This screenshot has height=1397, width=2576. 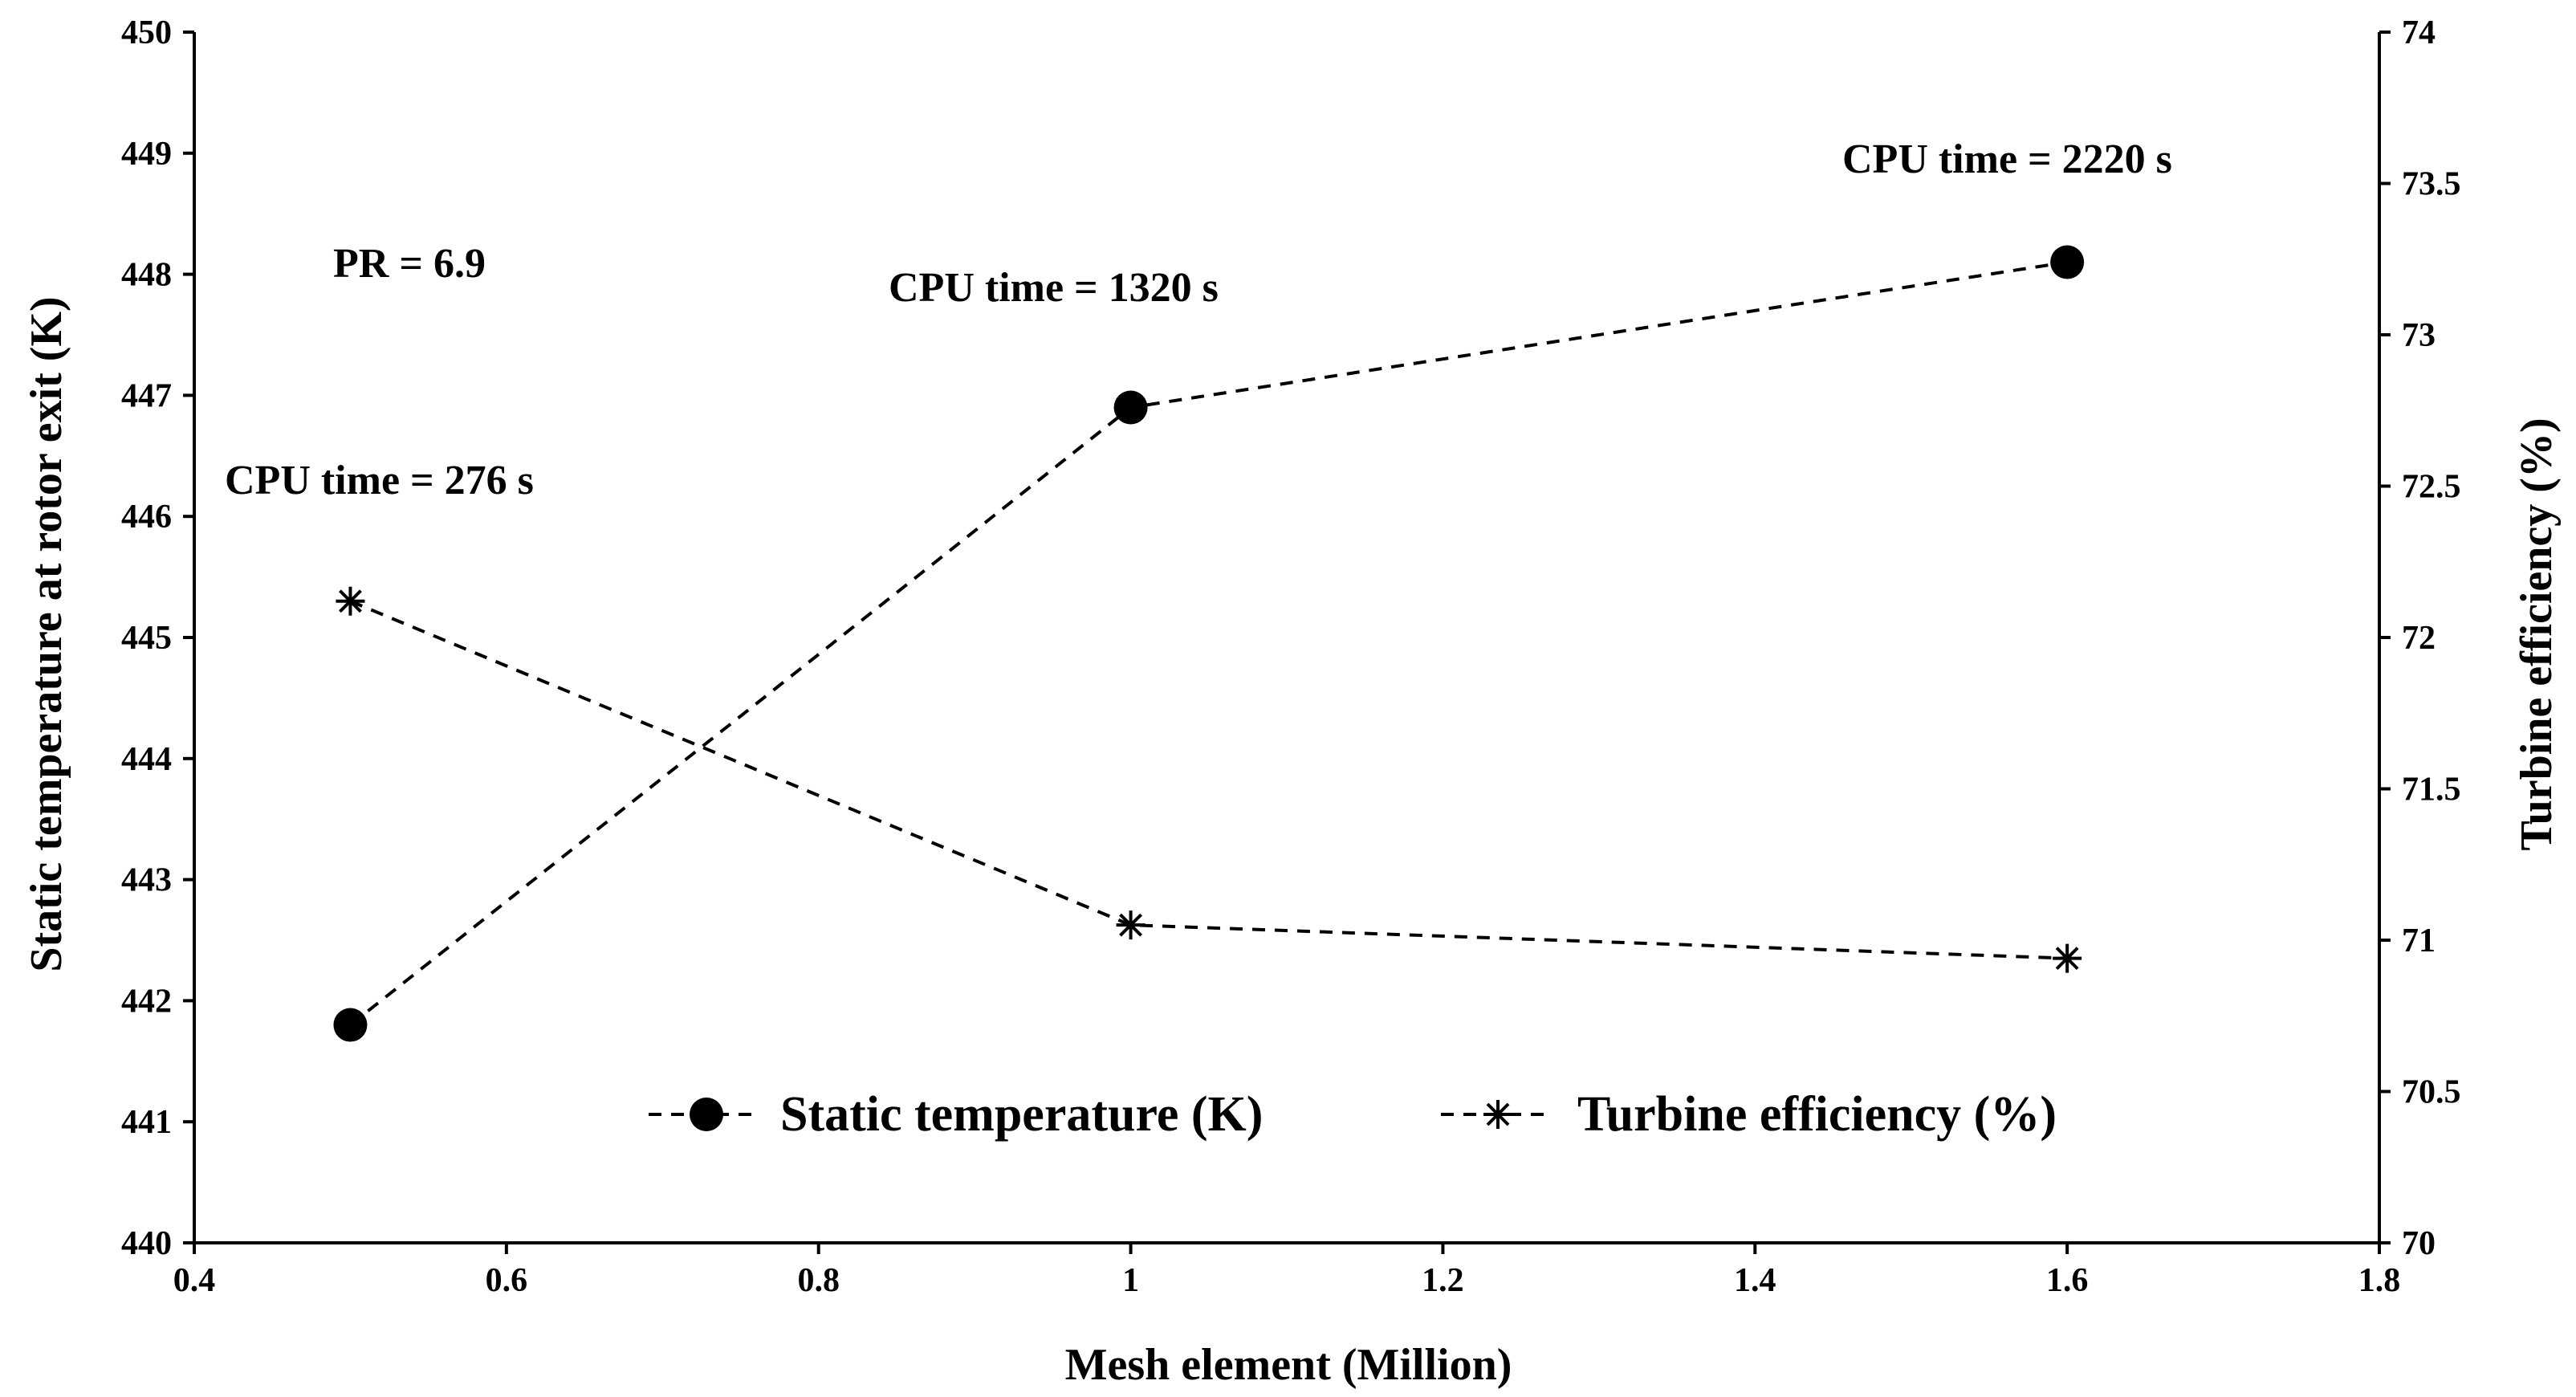 What do you see at coordinates (1755, 1280) in the screenshot?
I see `x-tick-label: 1.4` at bounding box center [1755, 1280].